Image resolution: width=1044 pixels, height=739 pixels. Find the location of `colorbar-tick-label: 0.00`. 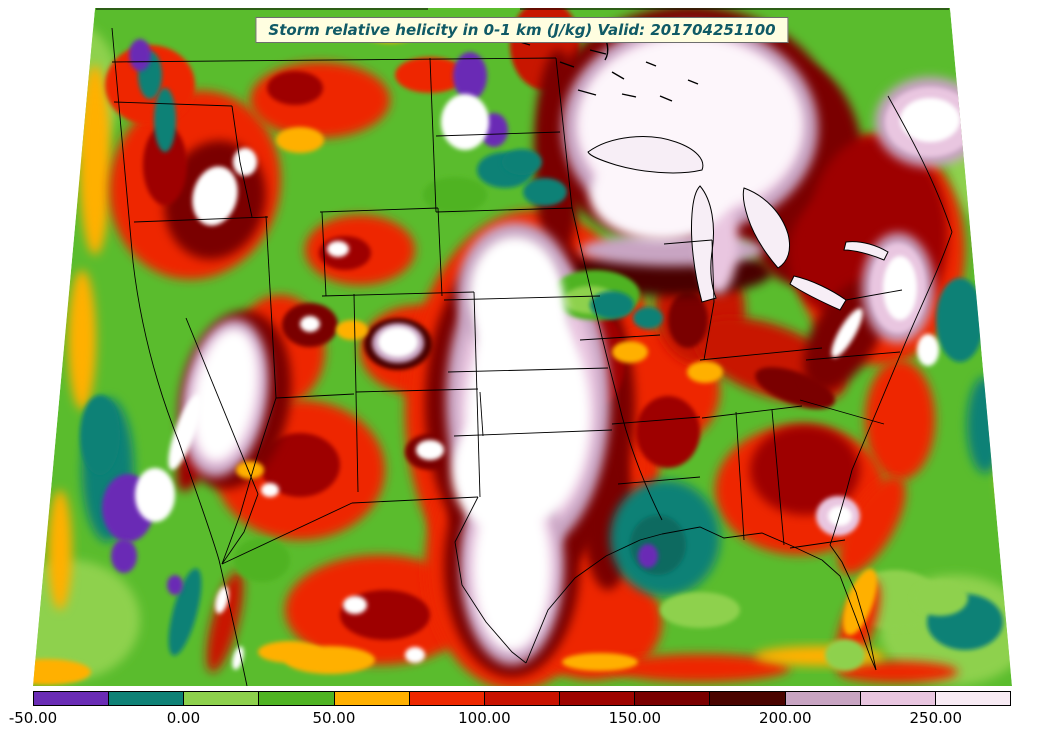

colorbar-tick-label: 0.00 is located at coordinates (183, 718).